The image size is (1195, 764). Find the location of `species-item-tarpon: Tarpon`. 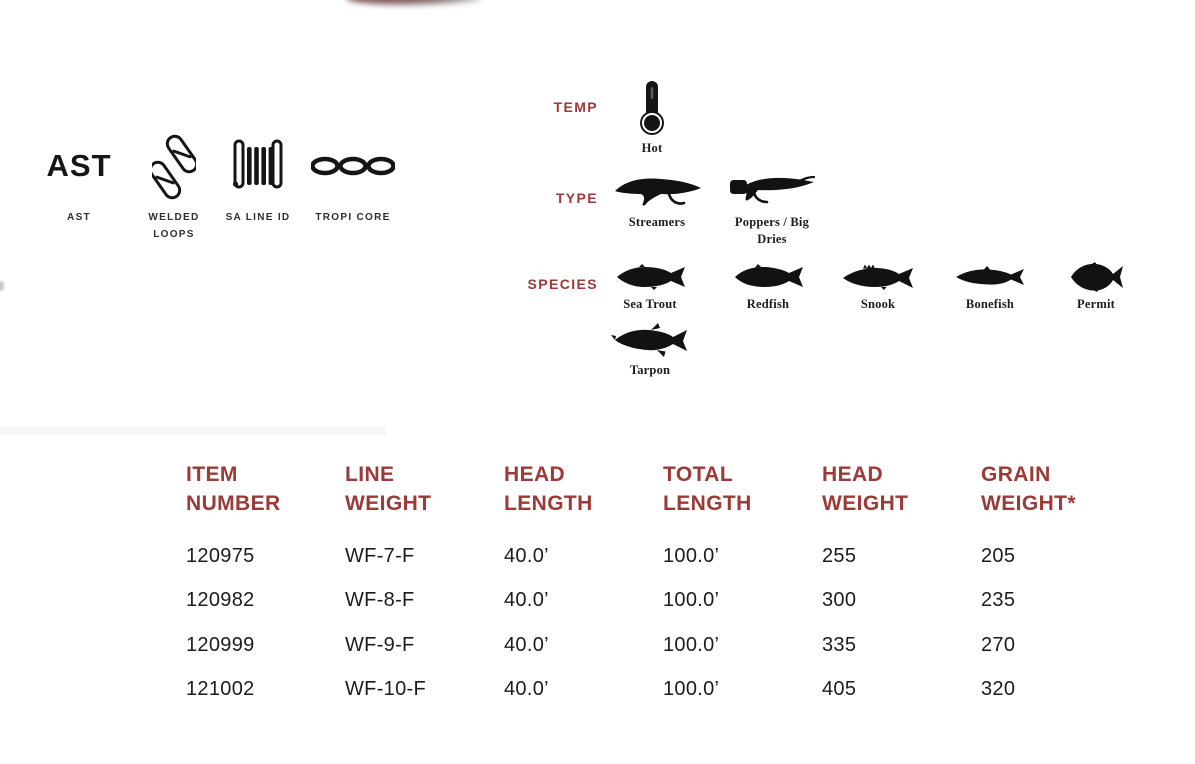

species-item-tarpon: Tarpon is located at coordinates (650, 350).